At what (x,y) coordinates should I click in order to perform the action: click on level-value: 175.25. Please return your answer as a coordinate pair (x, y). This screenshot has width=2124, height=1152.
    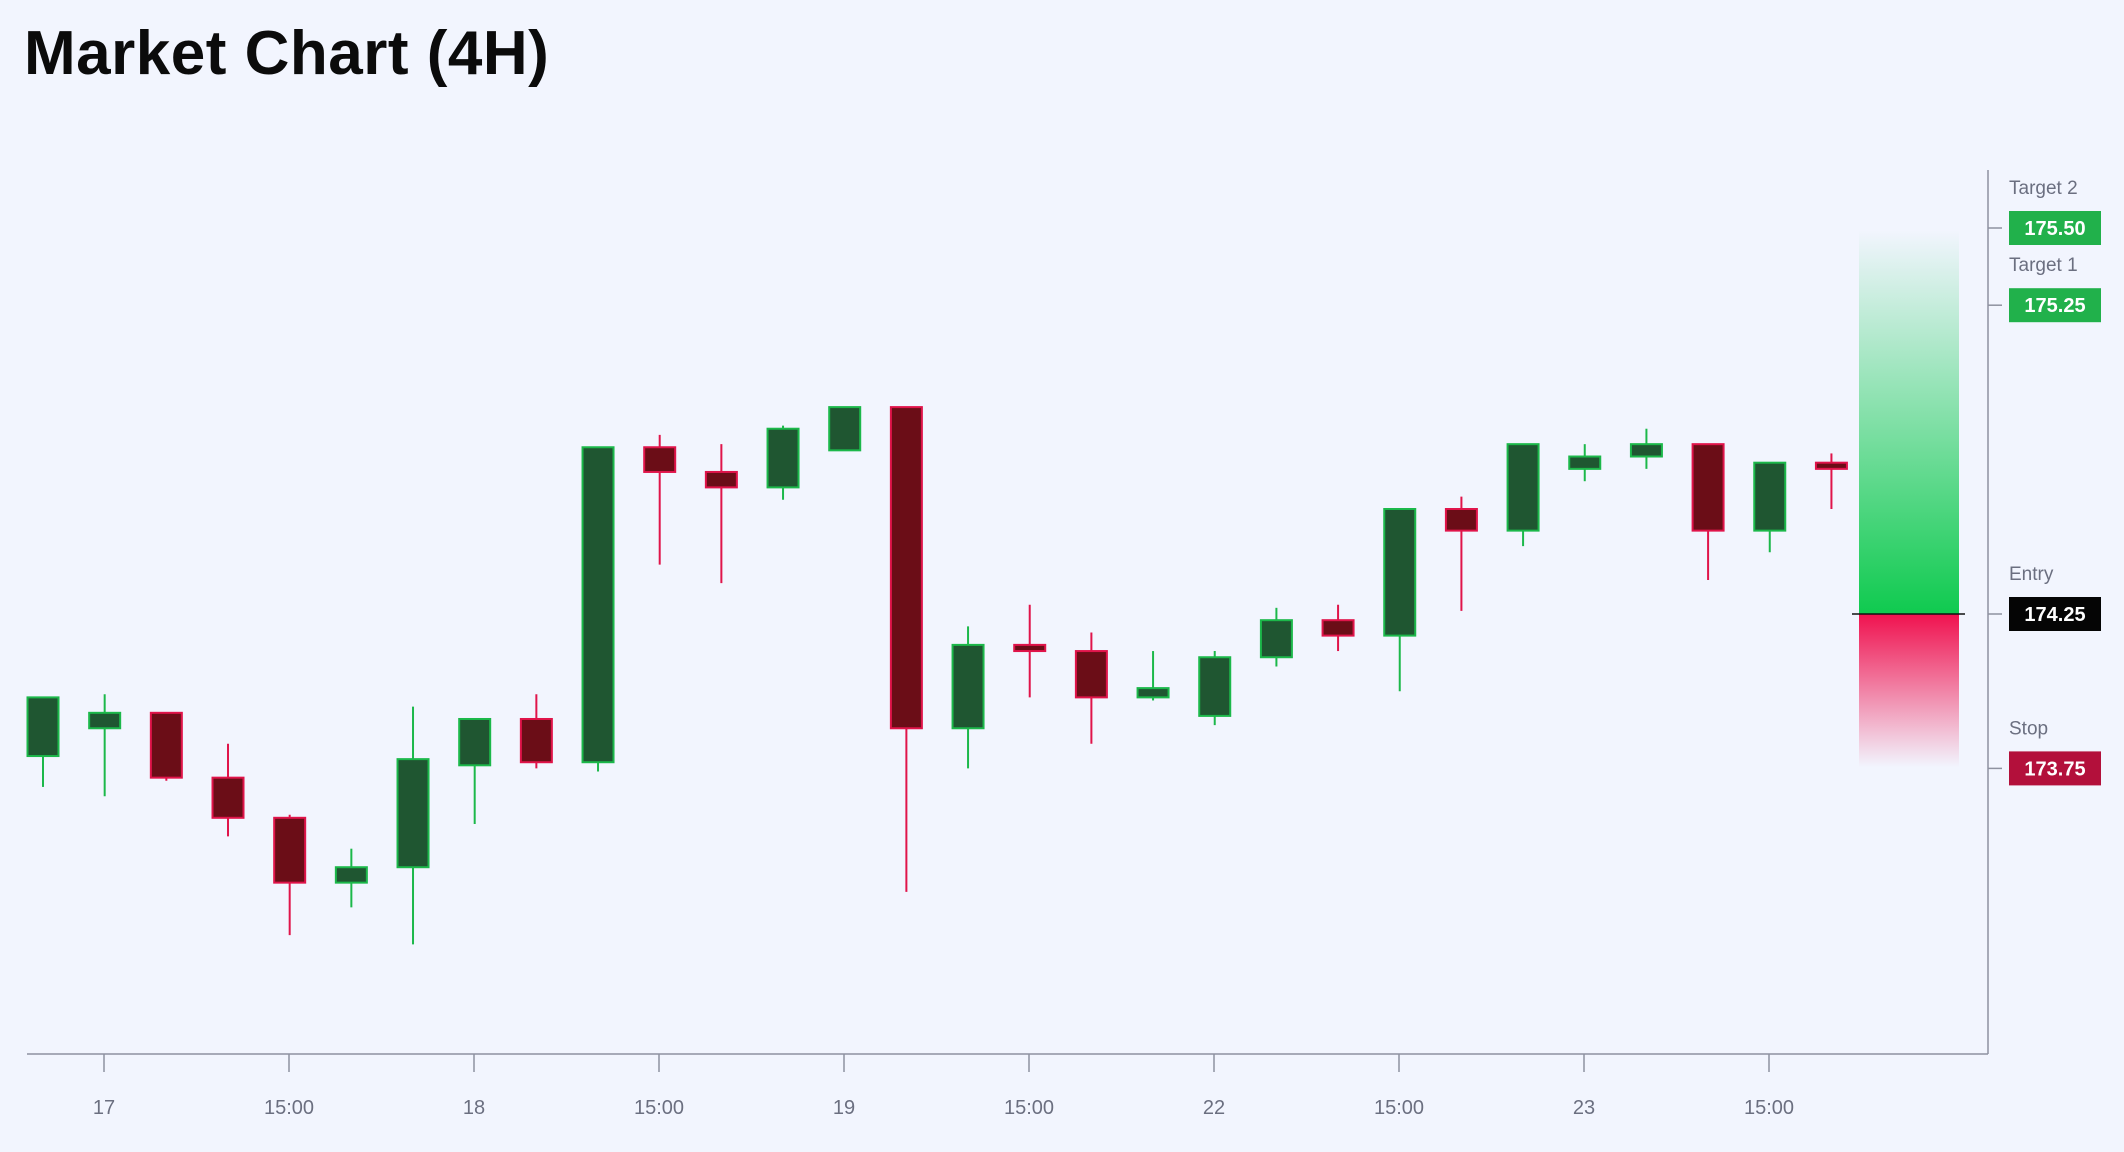
    Looking at the image, I should click on (2054, 306).